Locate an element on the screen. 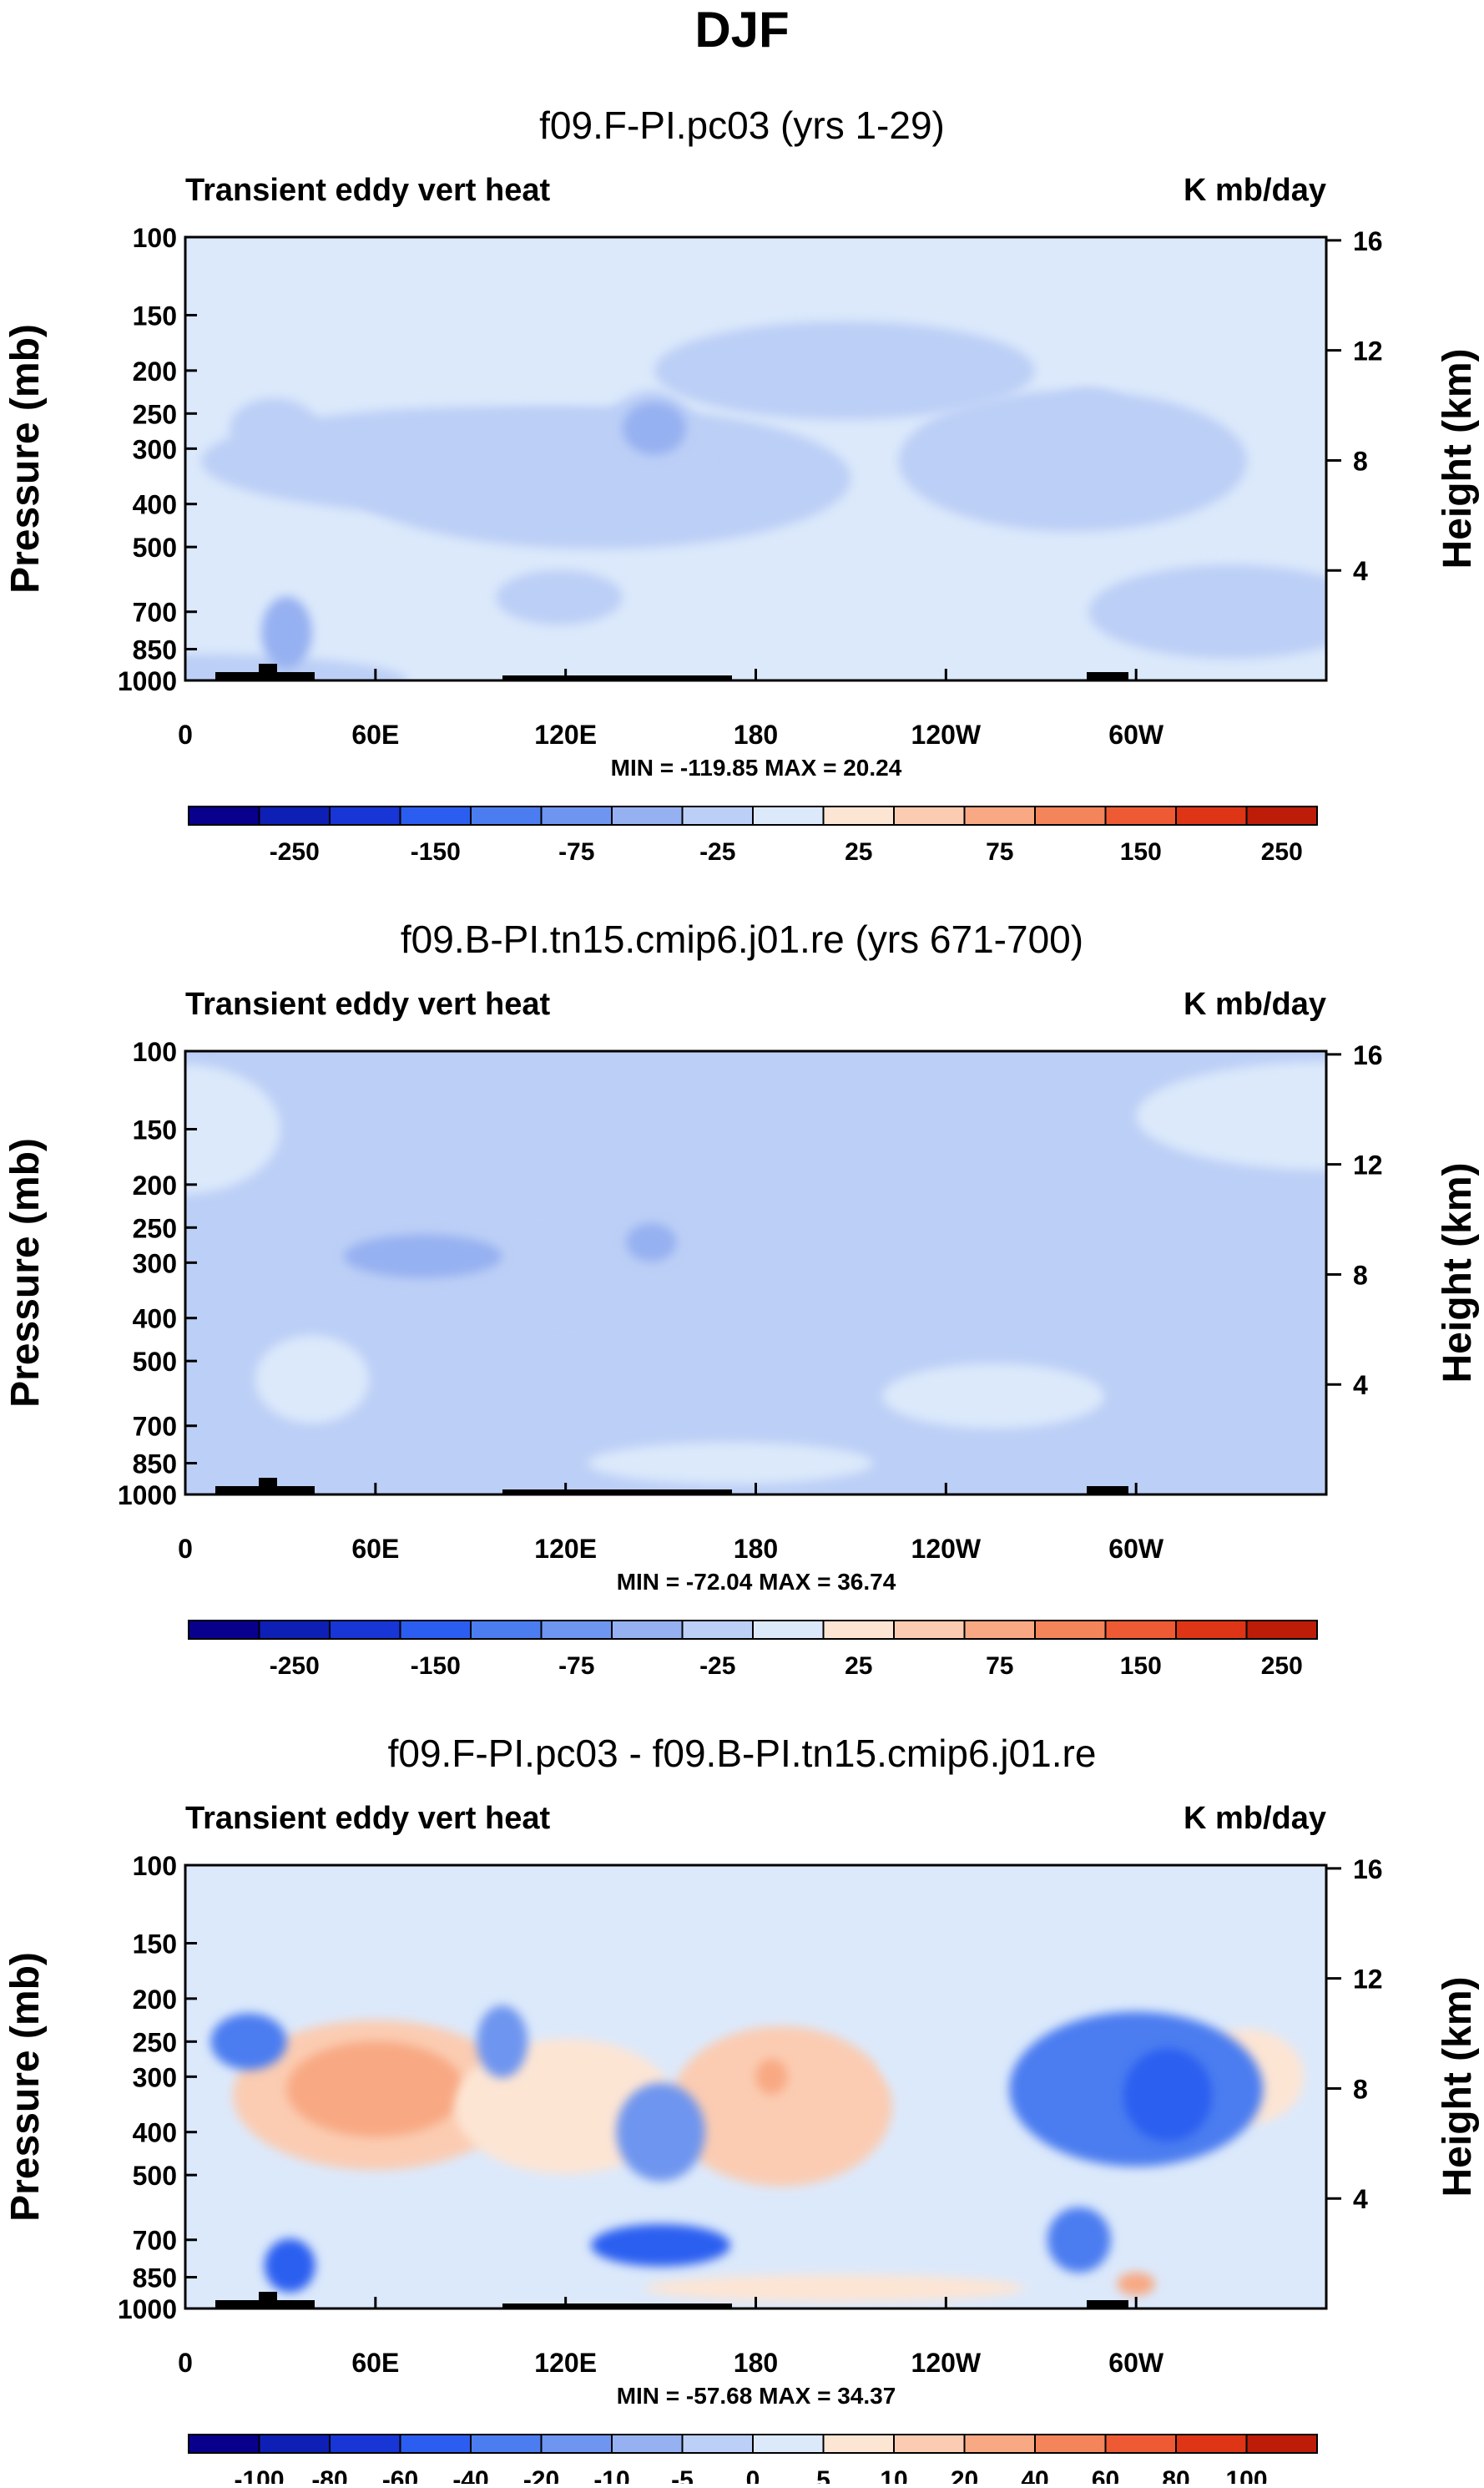  right-tick-label: 4 is located at coordinates (1360, 1385).